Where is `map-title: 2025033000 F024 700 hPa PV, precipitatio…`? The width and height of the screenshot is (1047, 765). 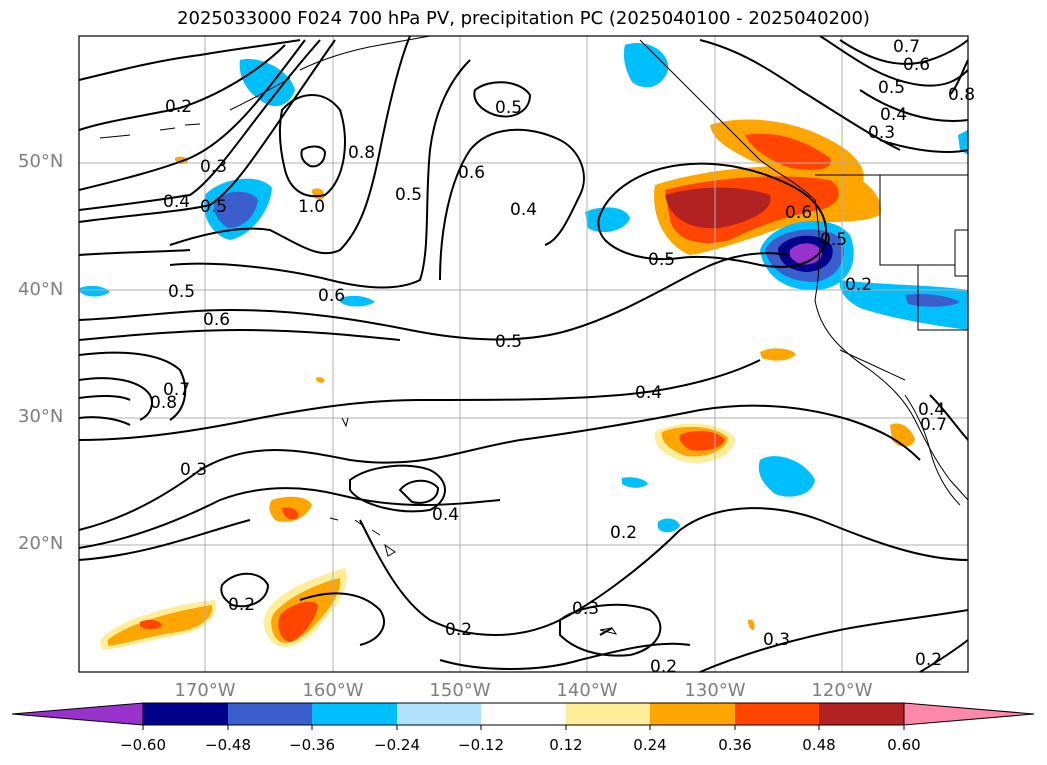
map-title: 2025033000 F024 700 hPa PV, precipitatio… is located at coordinates (523, 18).